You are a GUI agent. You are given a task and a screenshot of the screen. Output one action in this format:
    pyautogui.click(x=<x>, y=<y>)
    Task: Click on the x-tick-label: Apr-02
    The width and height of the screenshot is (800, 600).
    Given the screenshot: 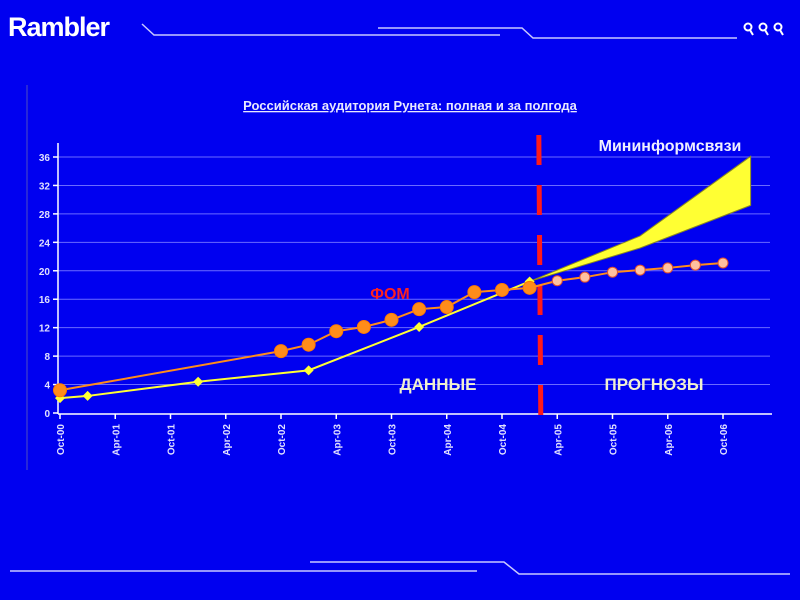 What is the action you would take?
    pyautogui.click(x=227, y=440)
    